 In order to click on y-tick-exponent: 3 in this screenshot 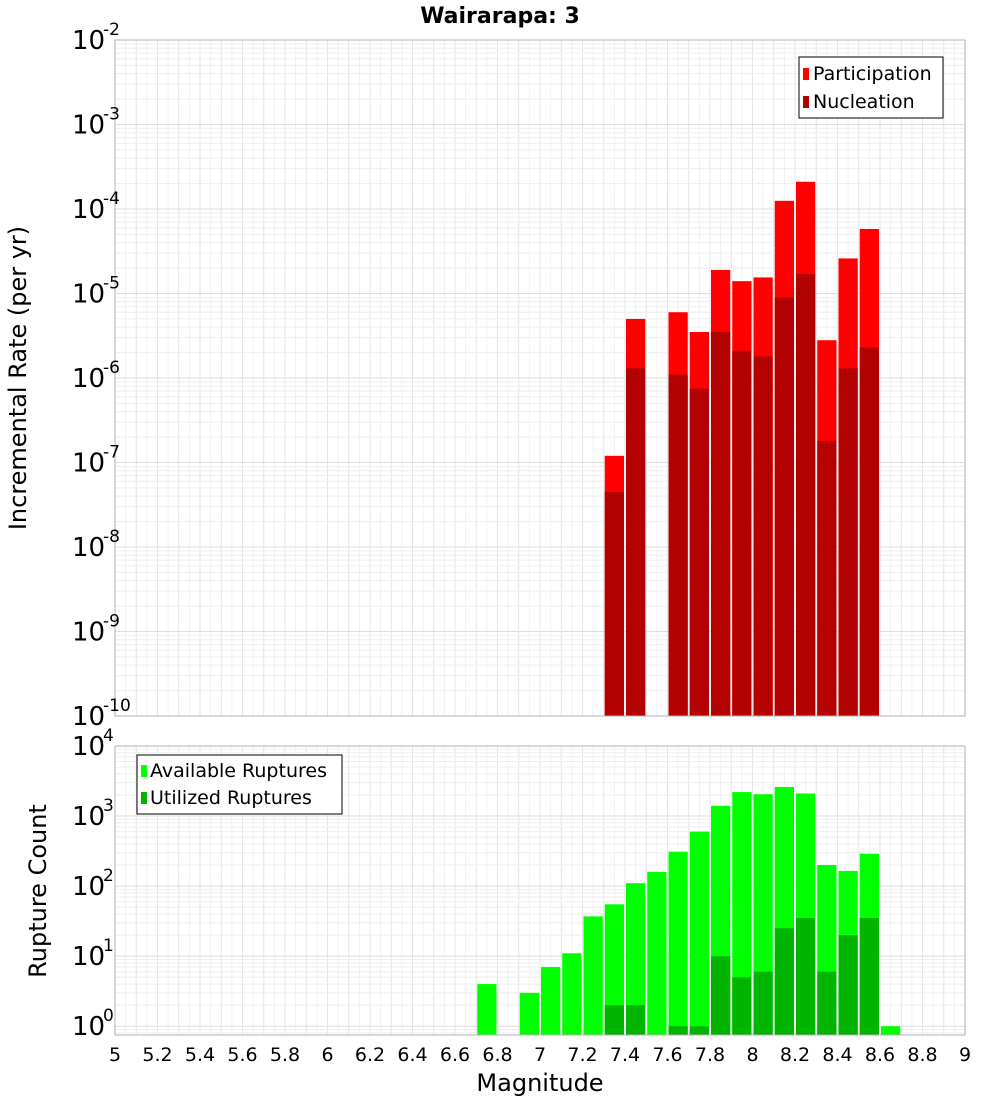, I will do `click(108, 806)`.